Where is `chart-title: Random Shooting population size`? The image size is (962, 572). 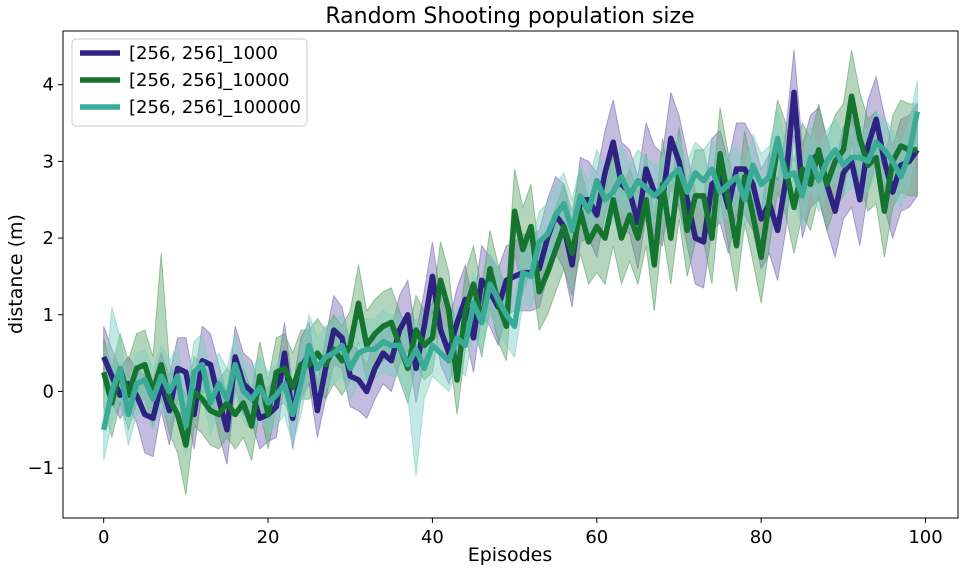 chart-title: Random Shooting population size is located at coordinates (509, 16).